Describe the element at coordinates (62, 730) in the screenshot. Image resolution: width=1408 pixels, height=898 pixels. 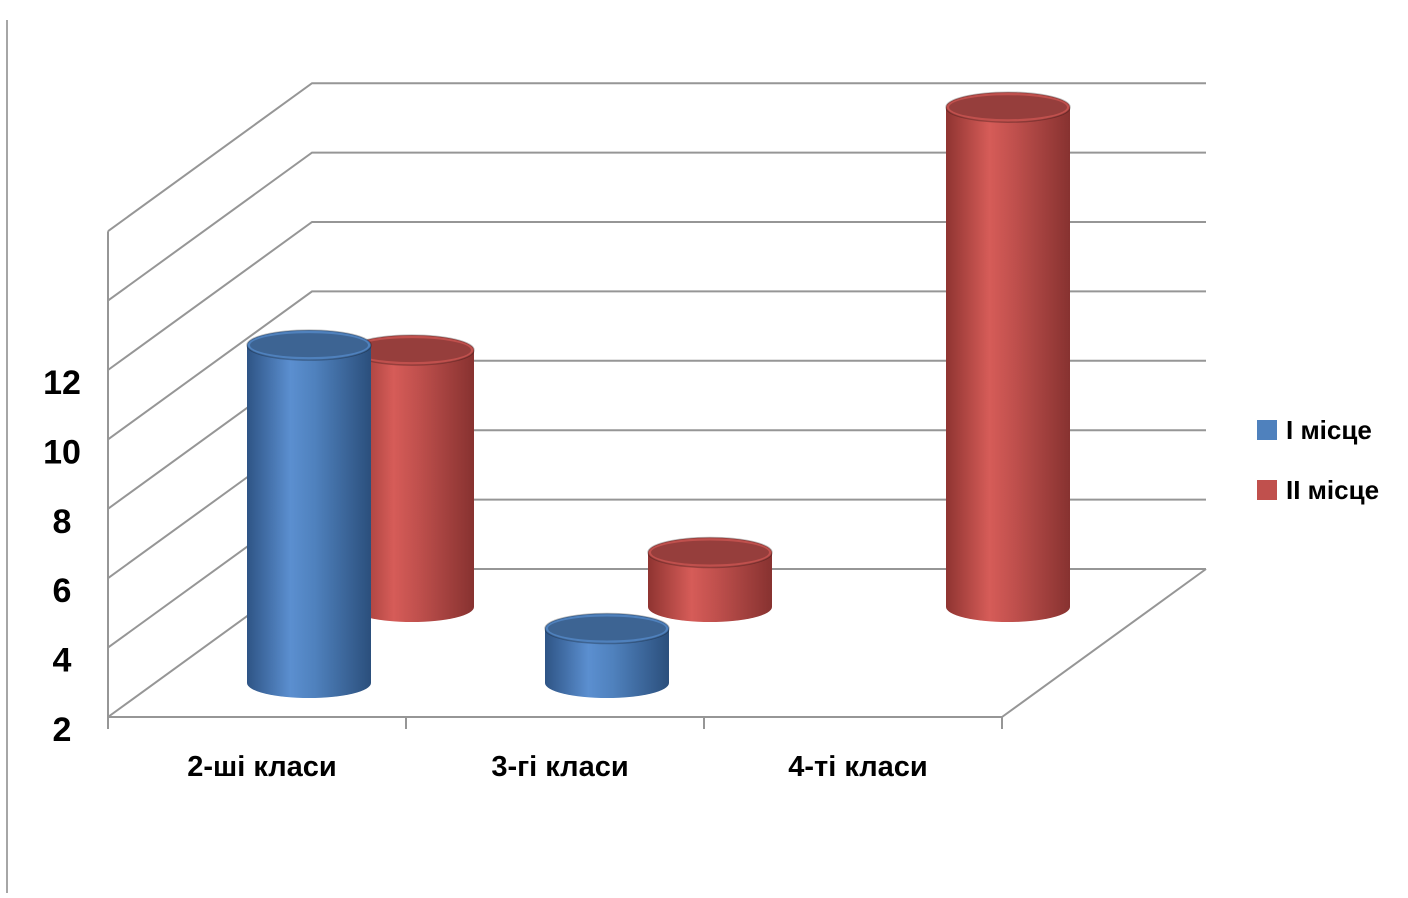
I see `y-tick-label: 2` at that location.